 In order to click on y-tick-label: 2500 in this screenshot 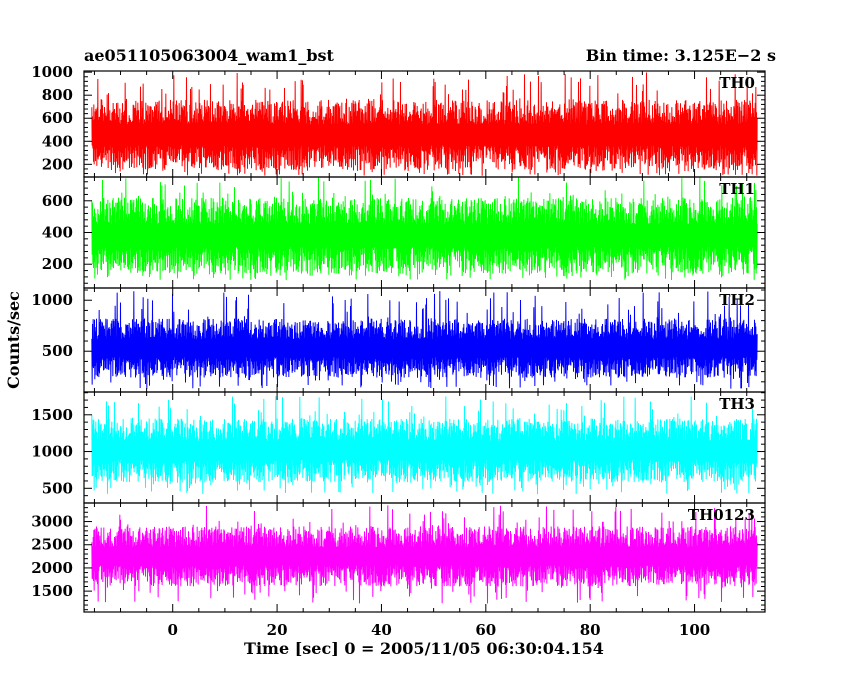, I will do `click(52, 545)`.